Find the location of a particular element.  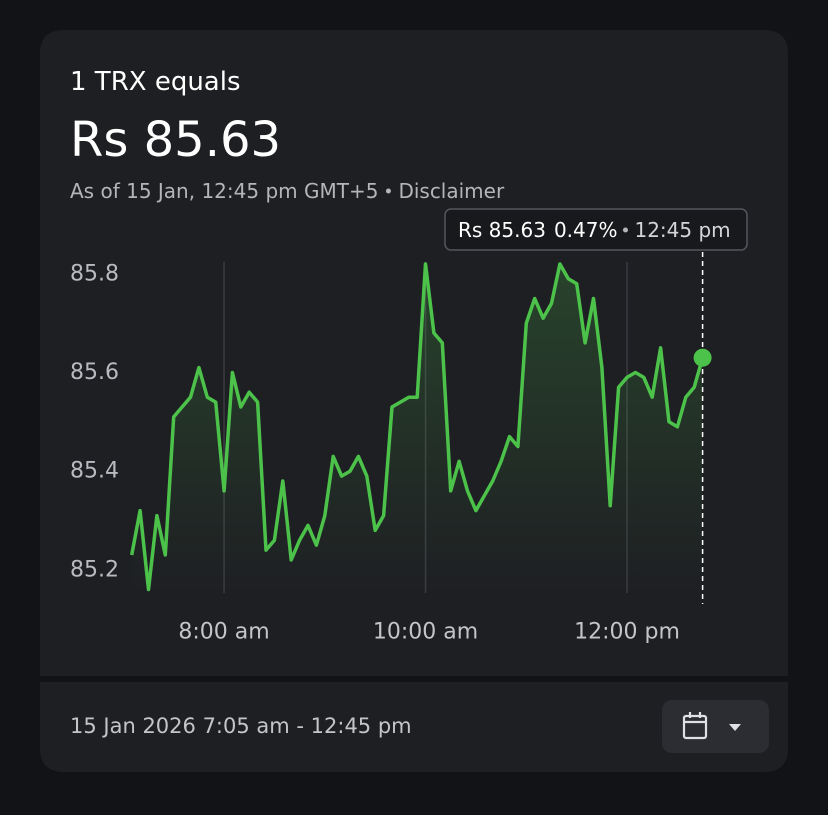

tooltip-change: 0.47% is located at coordinates (586, 230).